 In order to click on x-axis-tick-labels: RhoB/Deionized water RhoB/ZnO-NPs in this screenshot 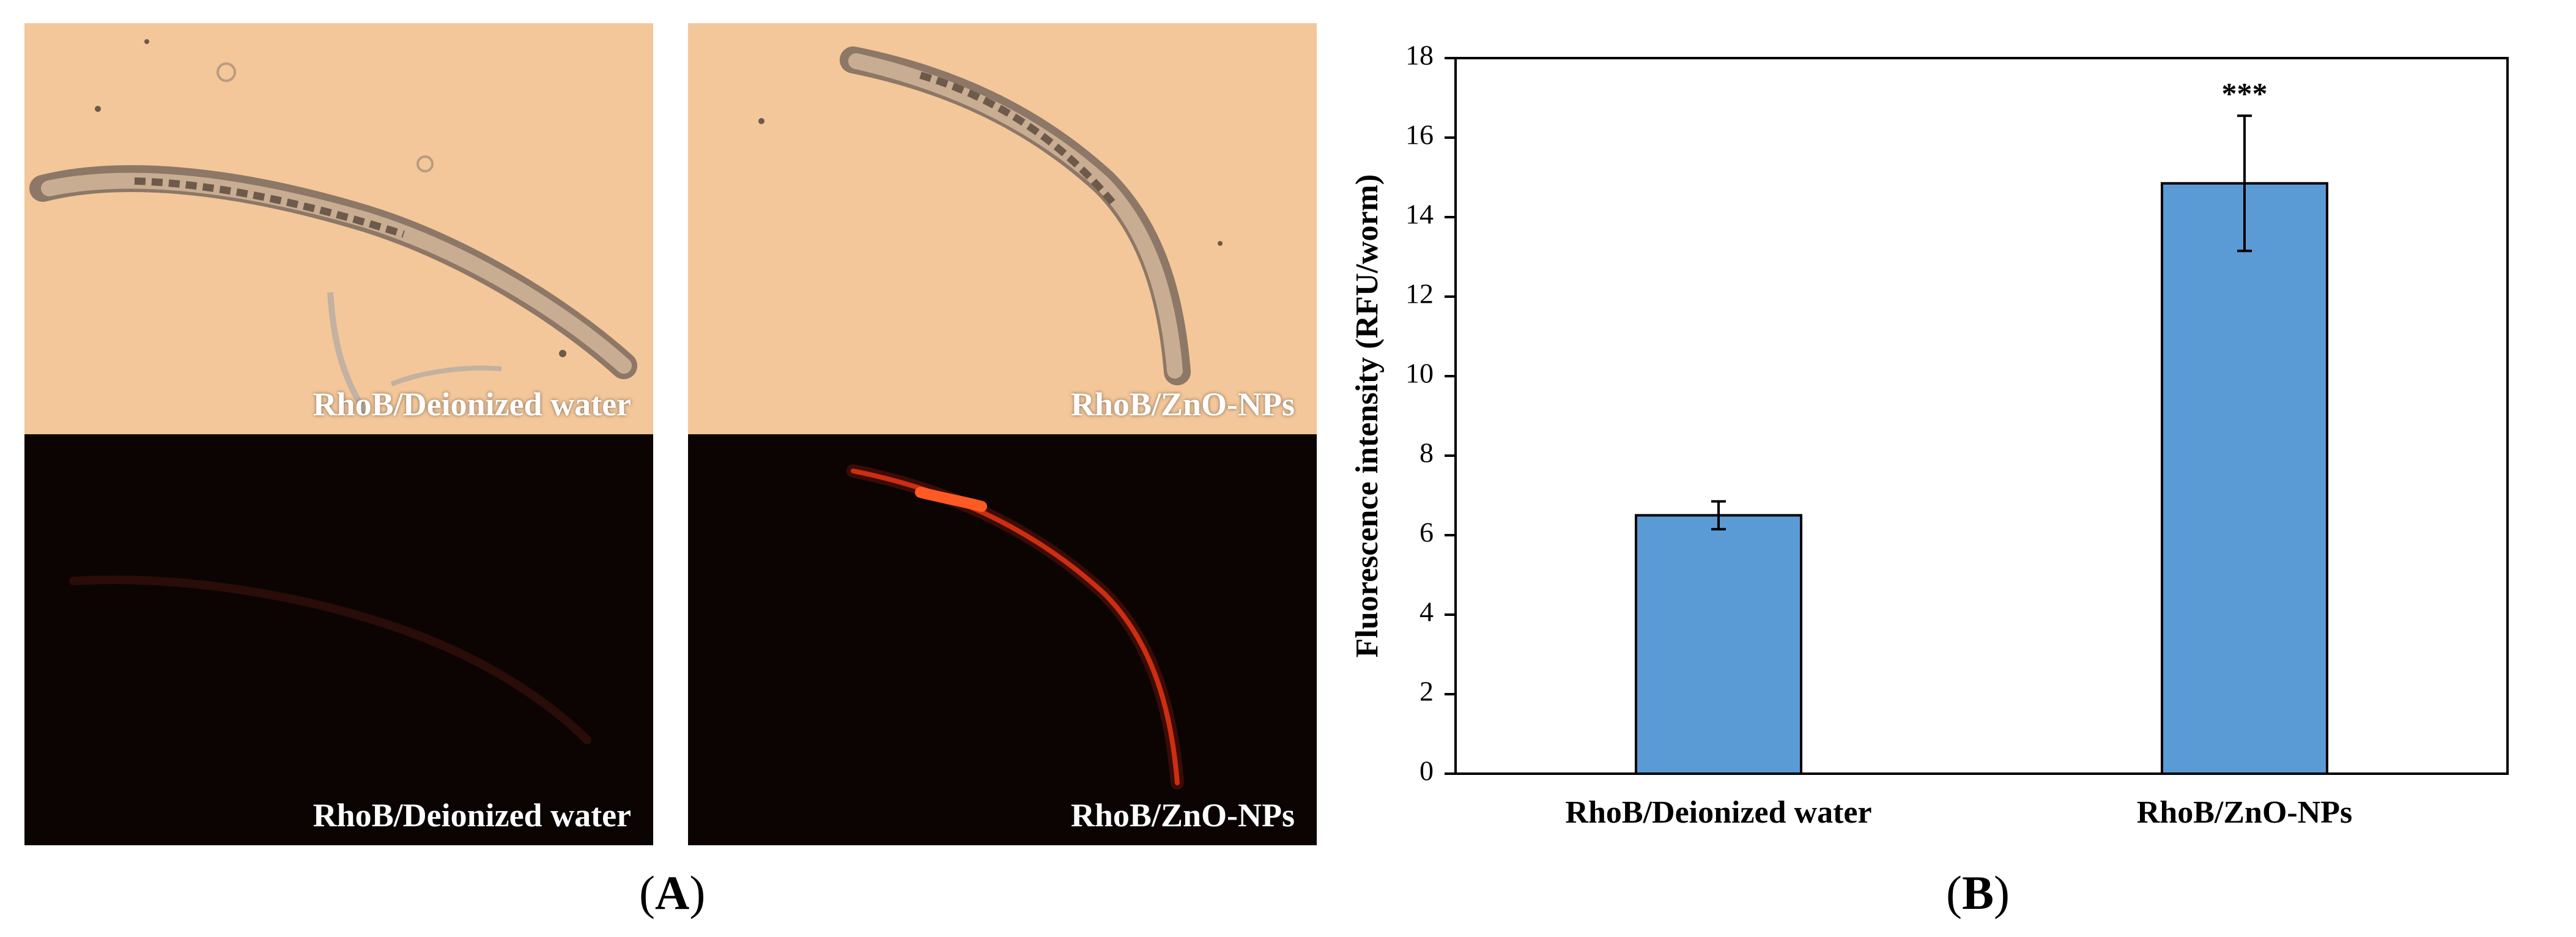, I will do `click(1958, 812)`.